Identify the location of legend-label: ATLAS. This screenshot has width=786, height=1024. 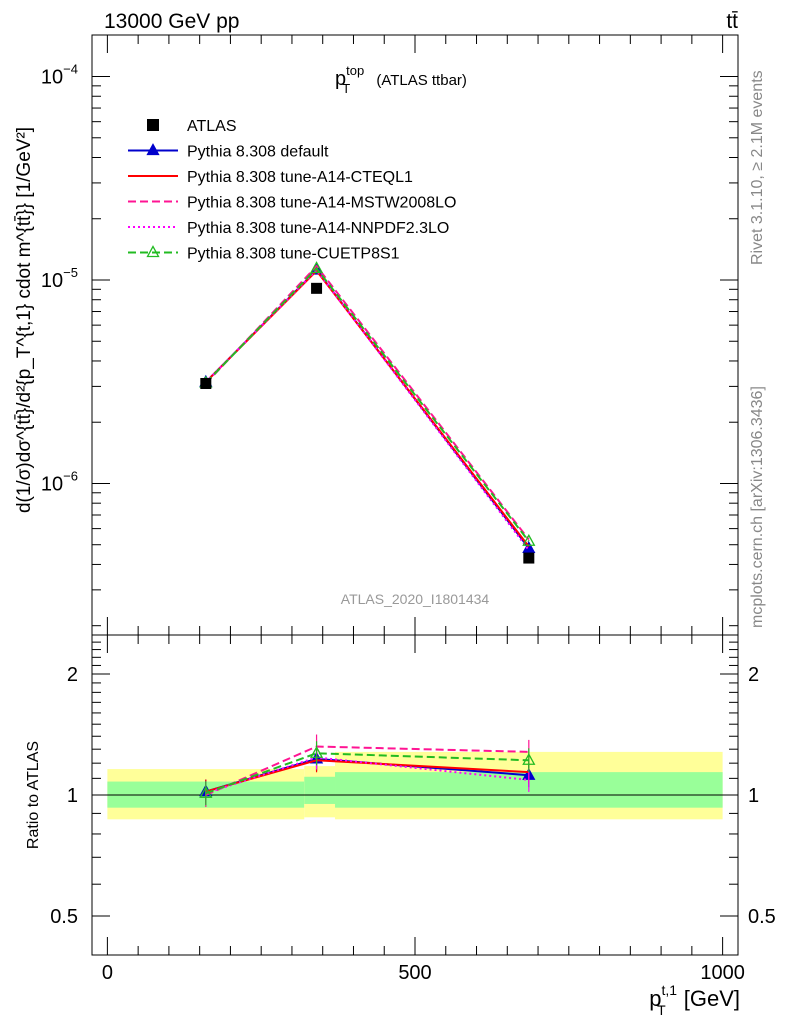
(212, 126).